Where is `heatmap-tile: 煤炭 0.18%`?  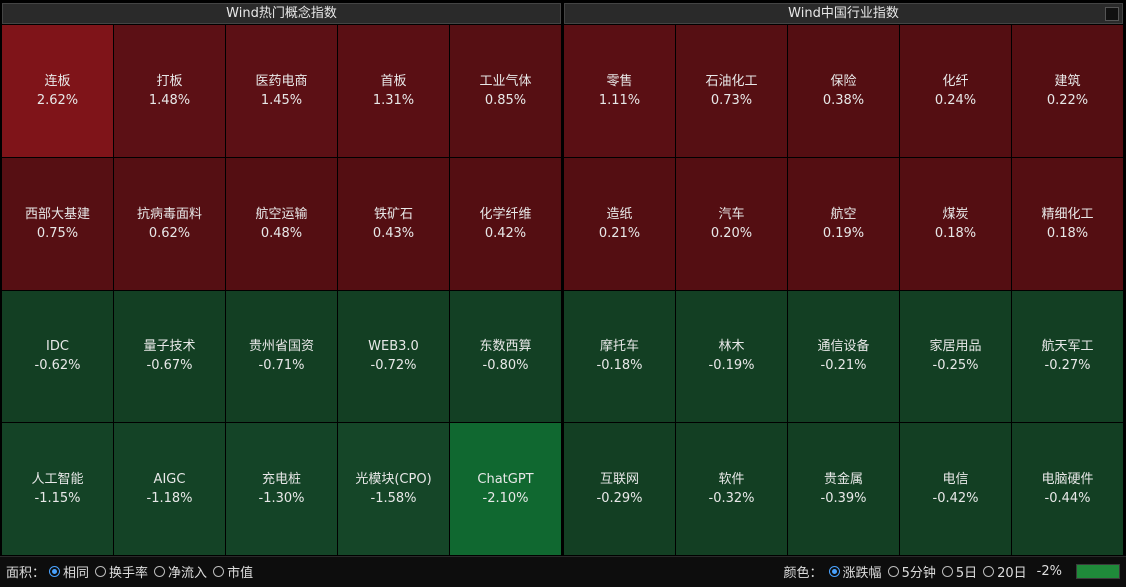
heatmap-tile: 煤炭 0.18% is located at coordinates (955, 223).